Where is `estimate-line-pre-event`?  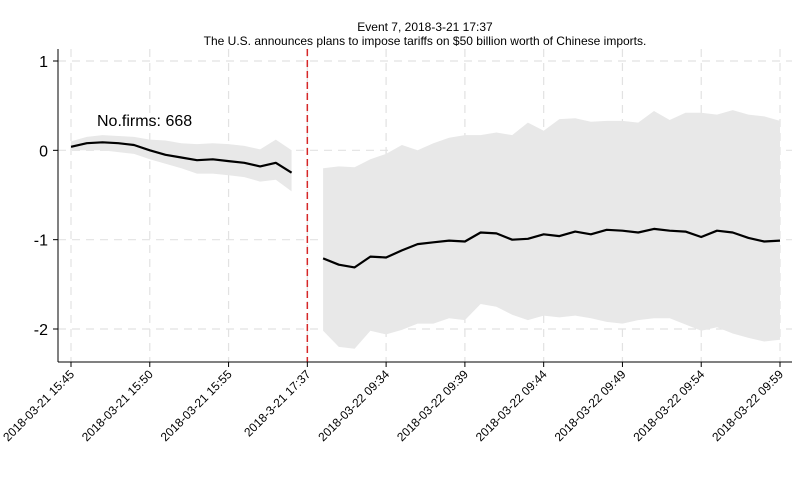
estimate-line-pre-event is located at coordinates (181, 157).